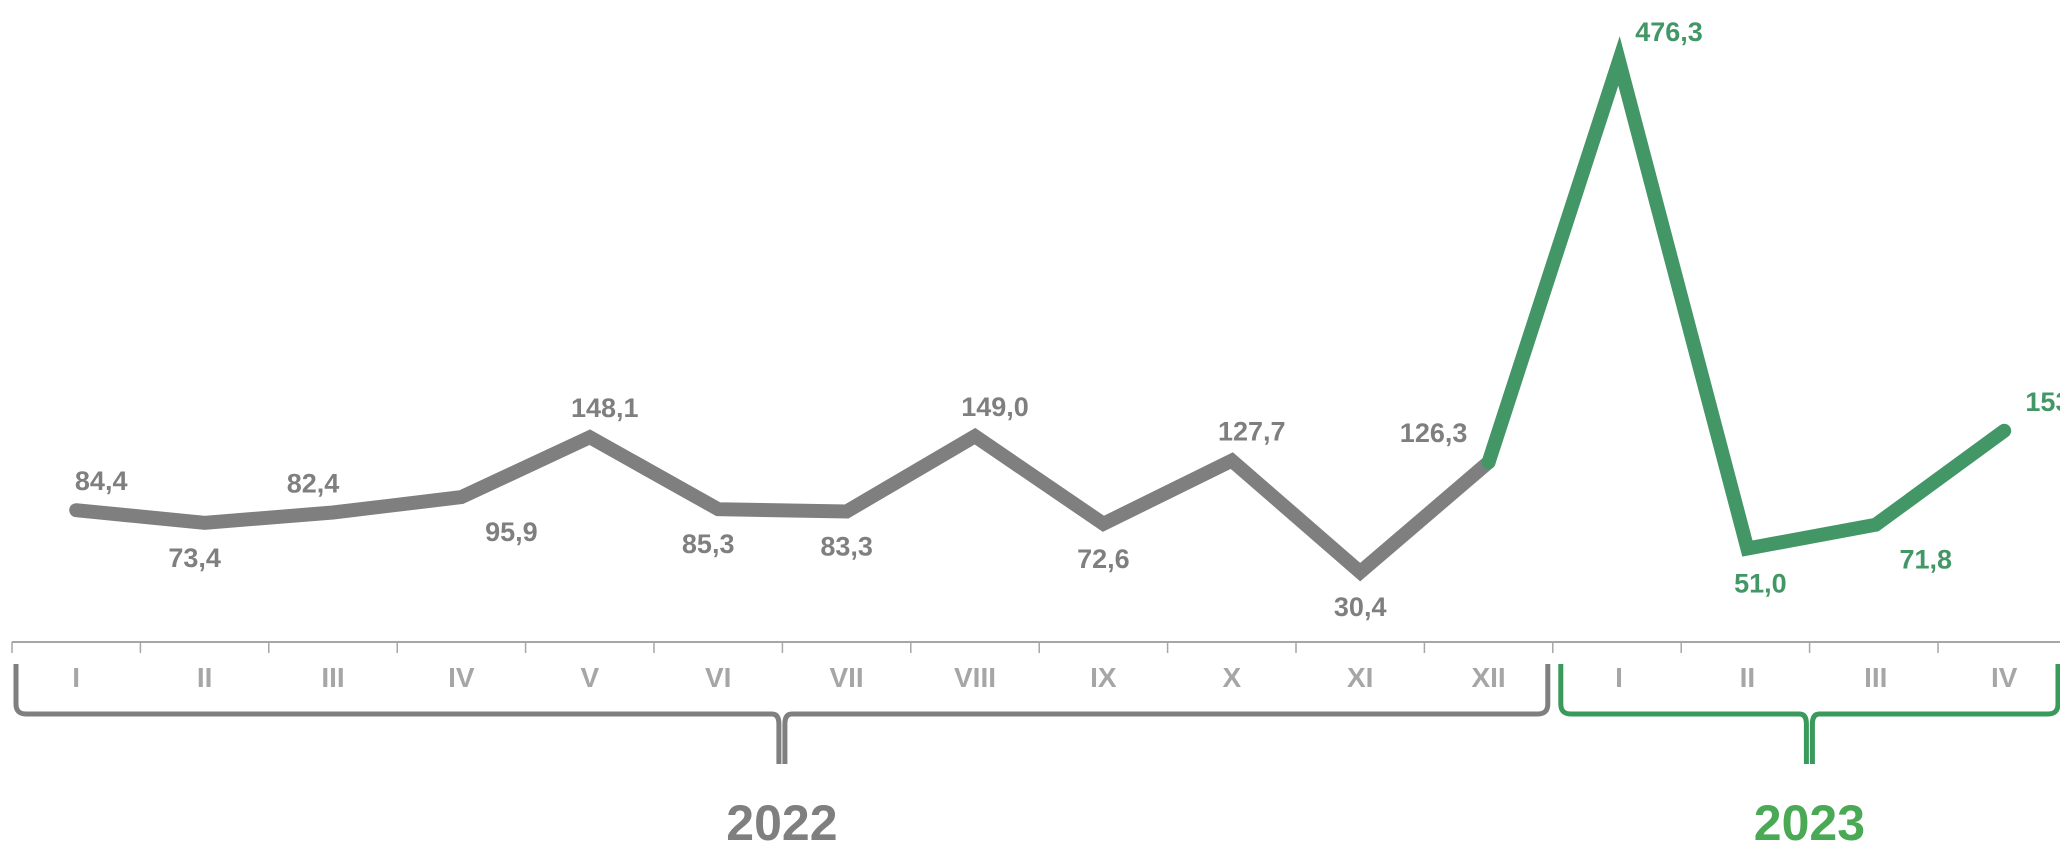 The width and height of the screenshot is (2060, 846). What do you see at coordinates (1360, 607) in the screenshot?
I see `data-label: 30,4` at bounding box center [1360, 607].